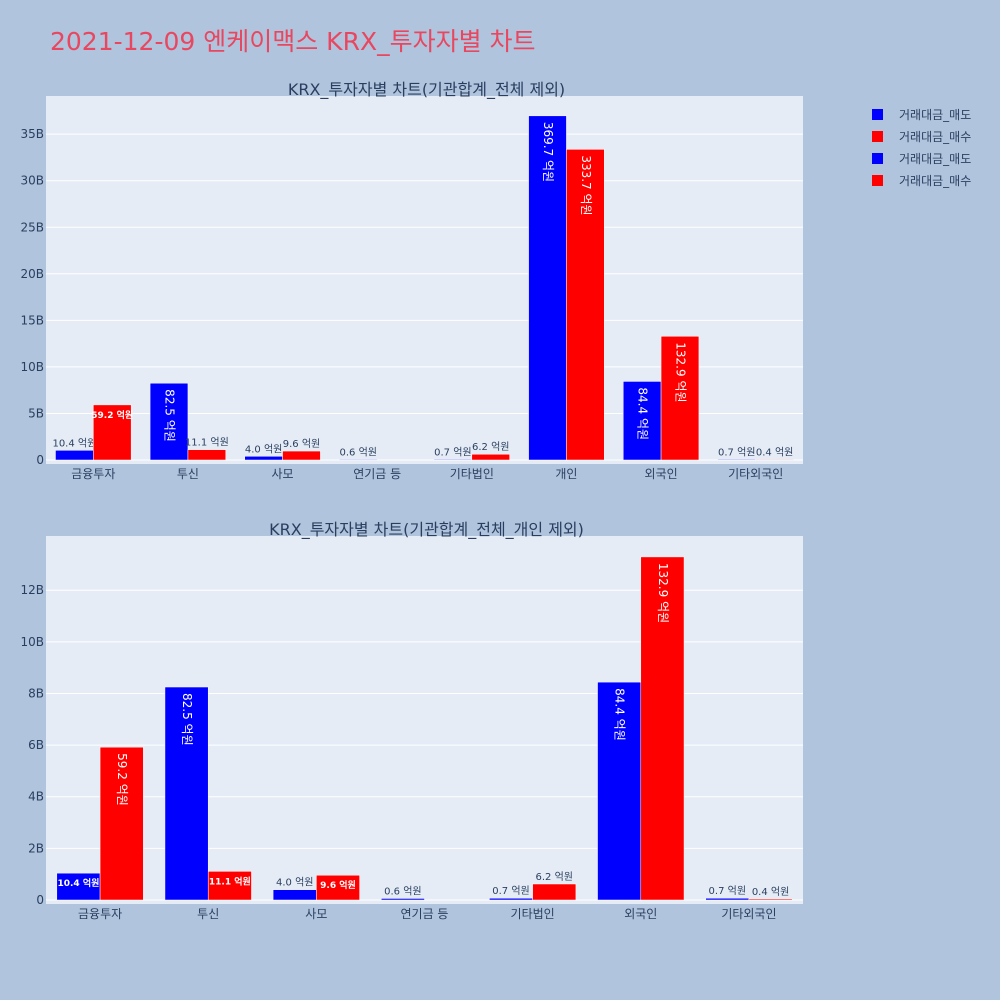 This screenshot has width=1000, height=1000. I want to click on y-tick-label: 35B, so click(32, 134).